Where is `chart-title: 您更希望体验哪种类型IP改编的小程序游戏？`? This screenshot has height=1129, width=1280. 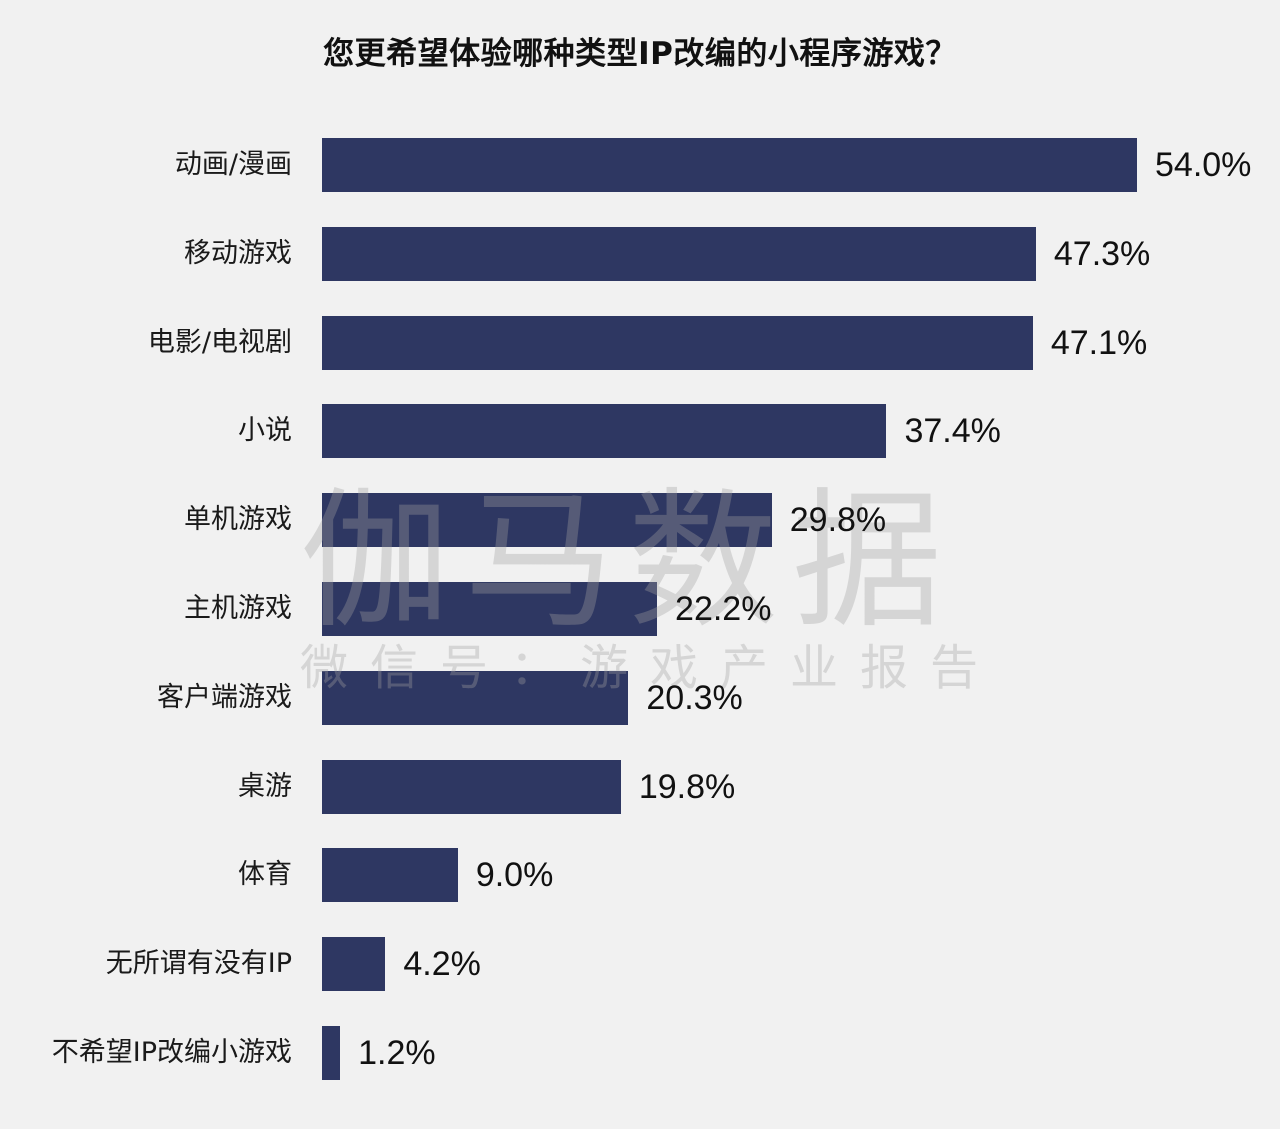 chart-title: 您更希望体验哪种类型IP改编的小程序游戏？ is located at coordinates (640, 54).